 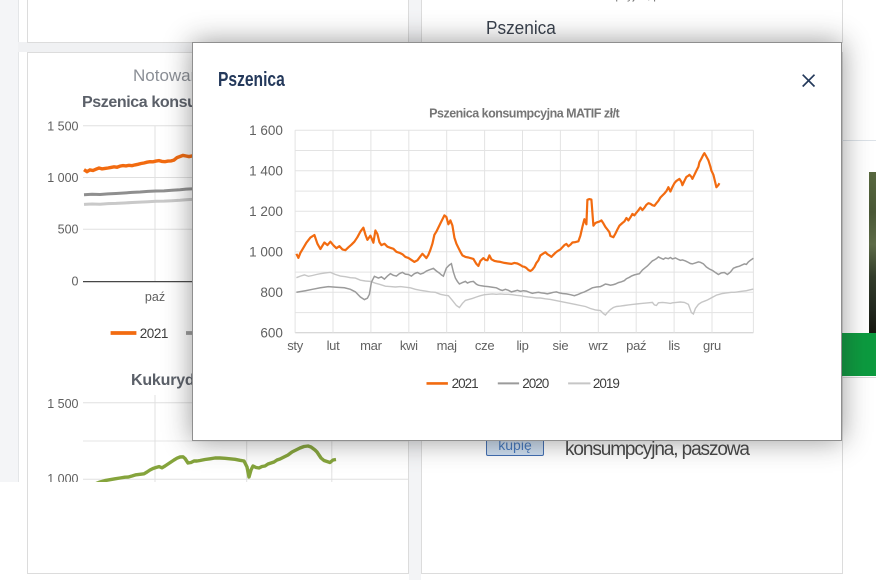 What do you see at coordinates (712, 345) in the screenshot?
I see `svg-text: gru` at bounding box center [712, 345].